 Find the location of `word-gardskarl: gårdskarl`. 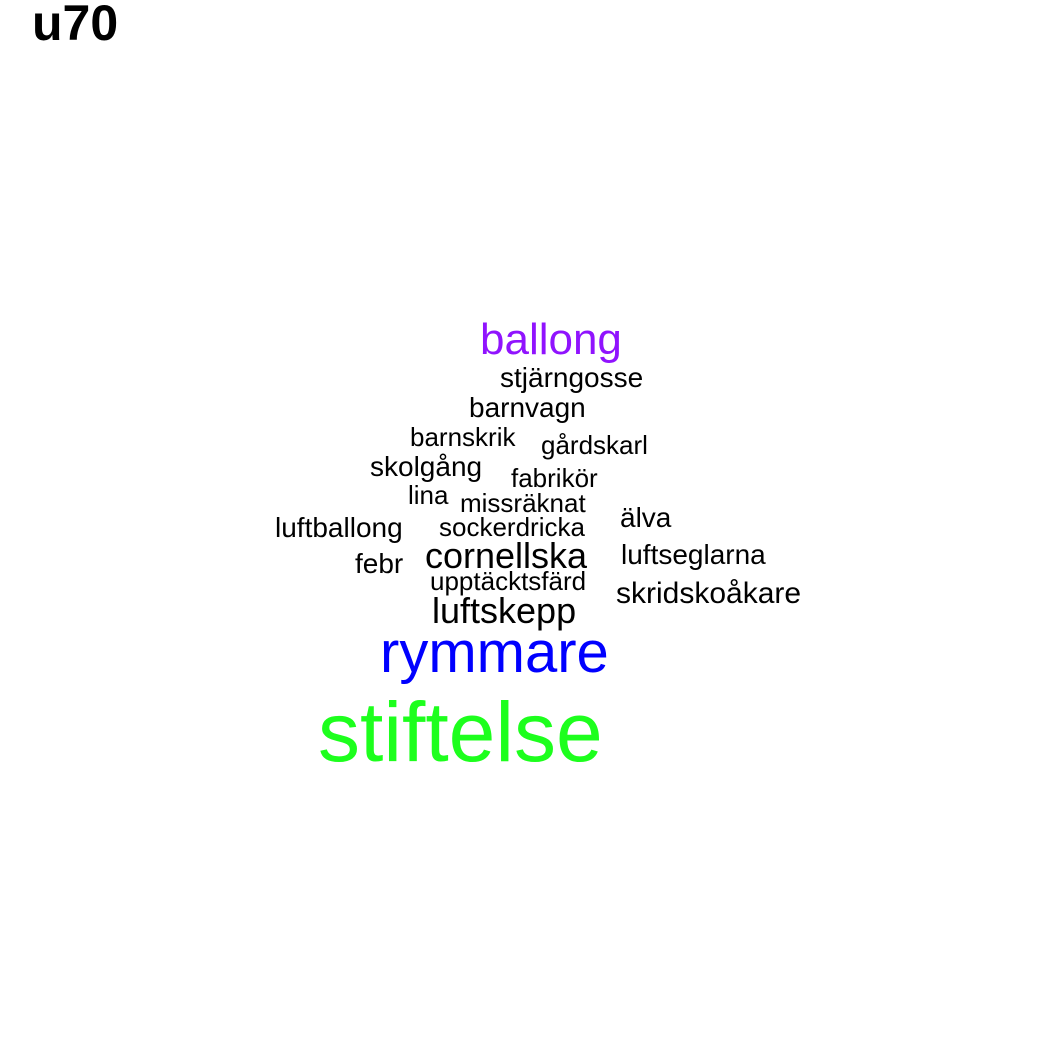

word-gardskarl: gårdskarl is located at coordinates (594, 445).